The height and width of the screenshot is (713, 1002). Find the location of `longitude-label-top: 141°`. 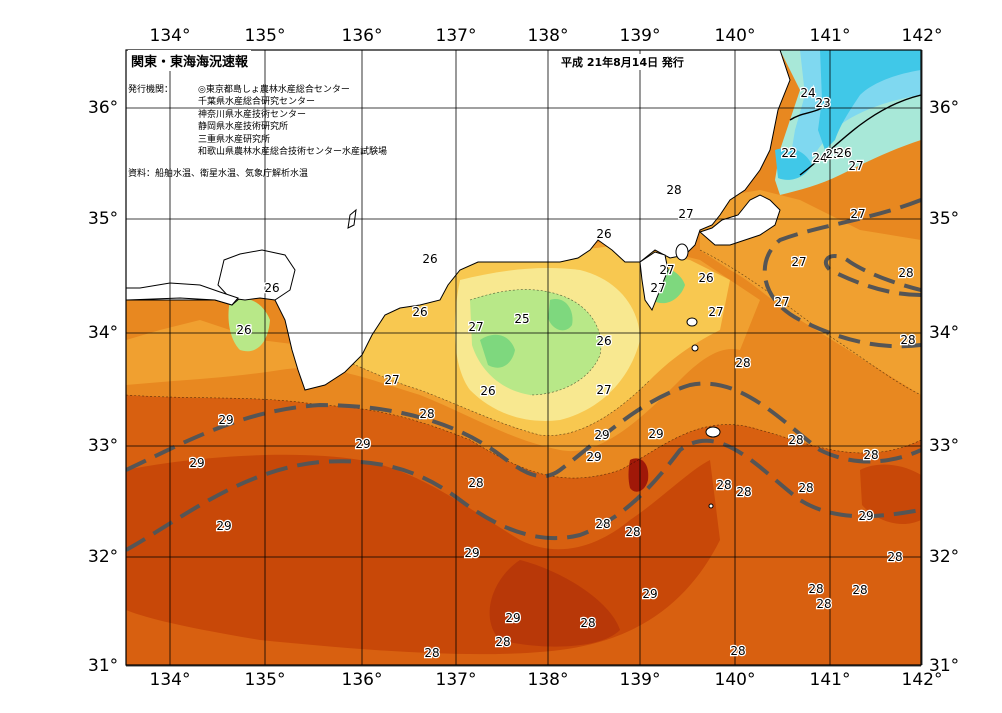

longitude-label-top: 141° is located at coordinates (830, 36).